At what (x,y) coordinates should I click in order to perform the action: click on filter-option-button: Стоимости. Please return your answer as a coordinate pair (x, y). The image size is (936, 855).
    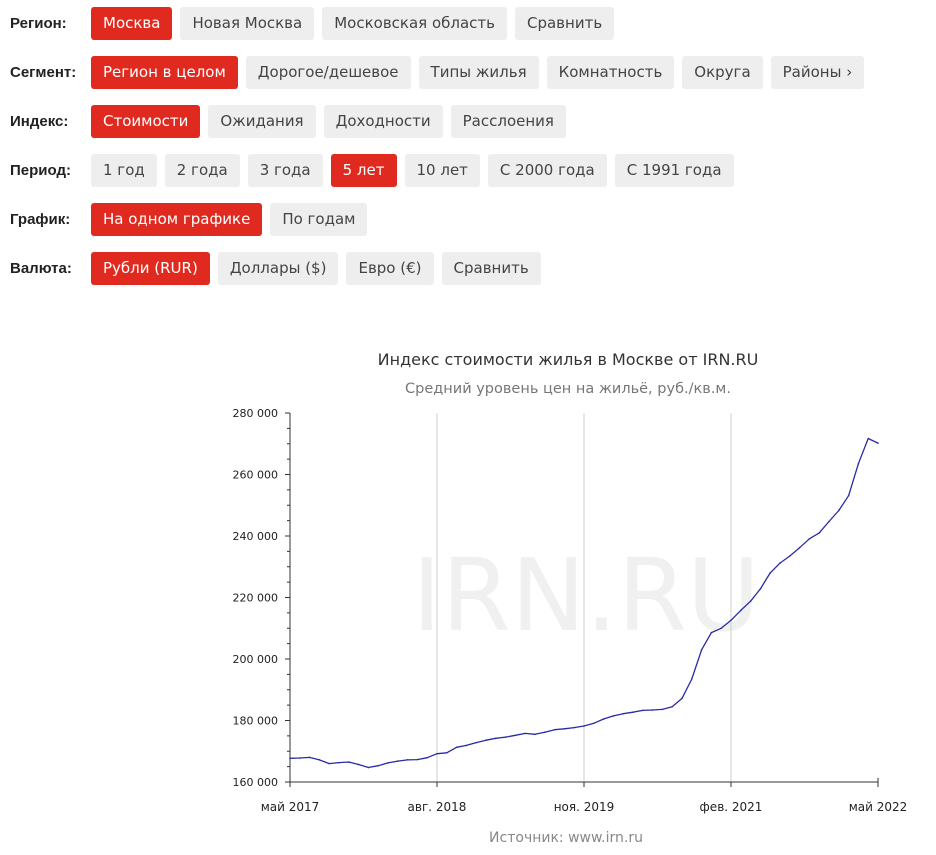
    Looking at the image, I should click on (146, 121).